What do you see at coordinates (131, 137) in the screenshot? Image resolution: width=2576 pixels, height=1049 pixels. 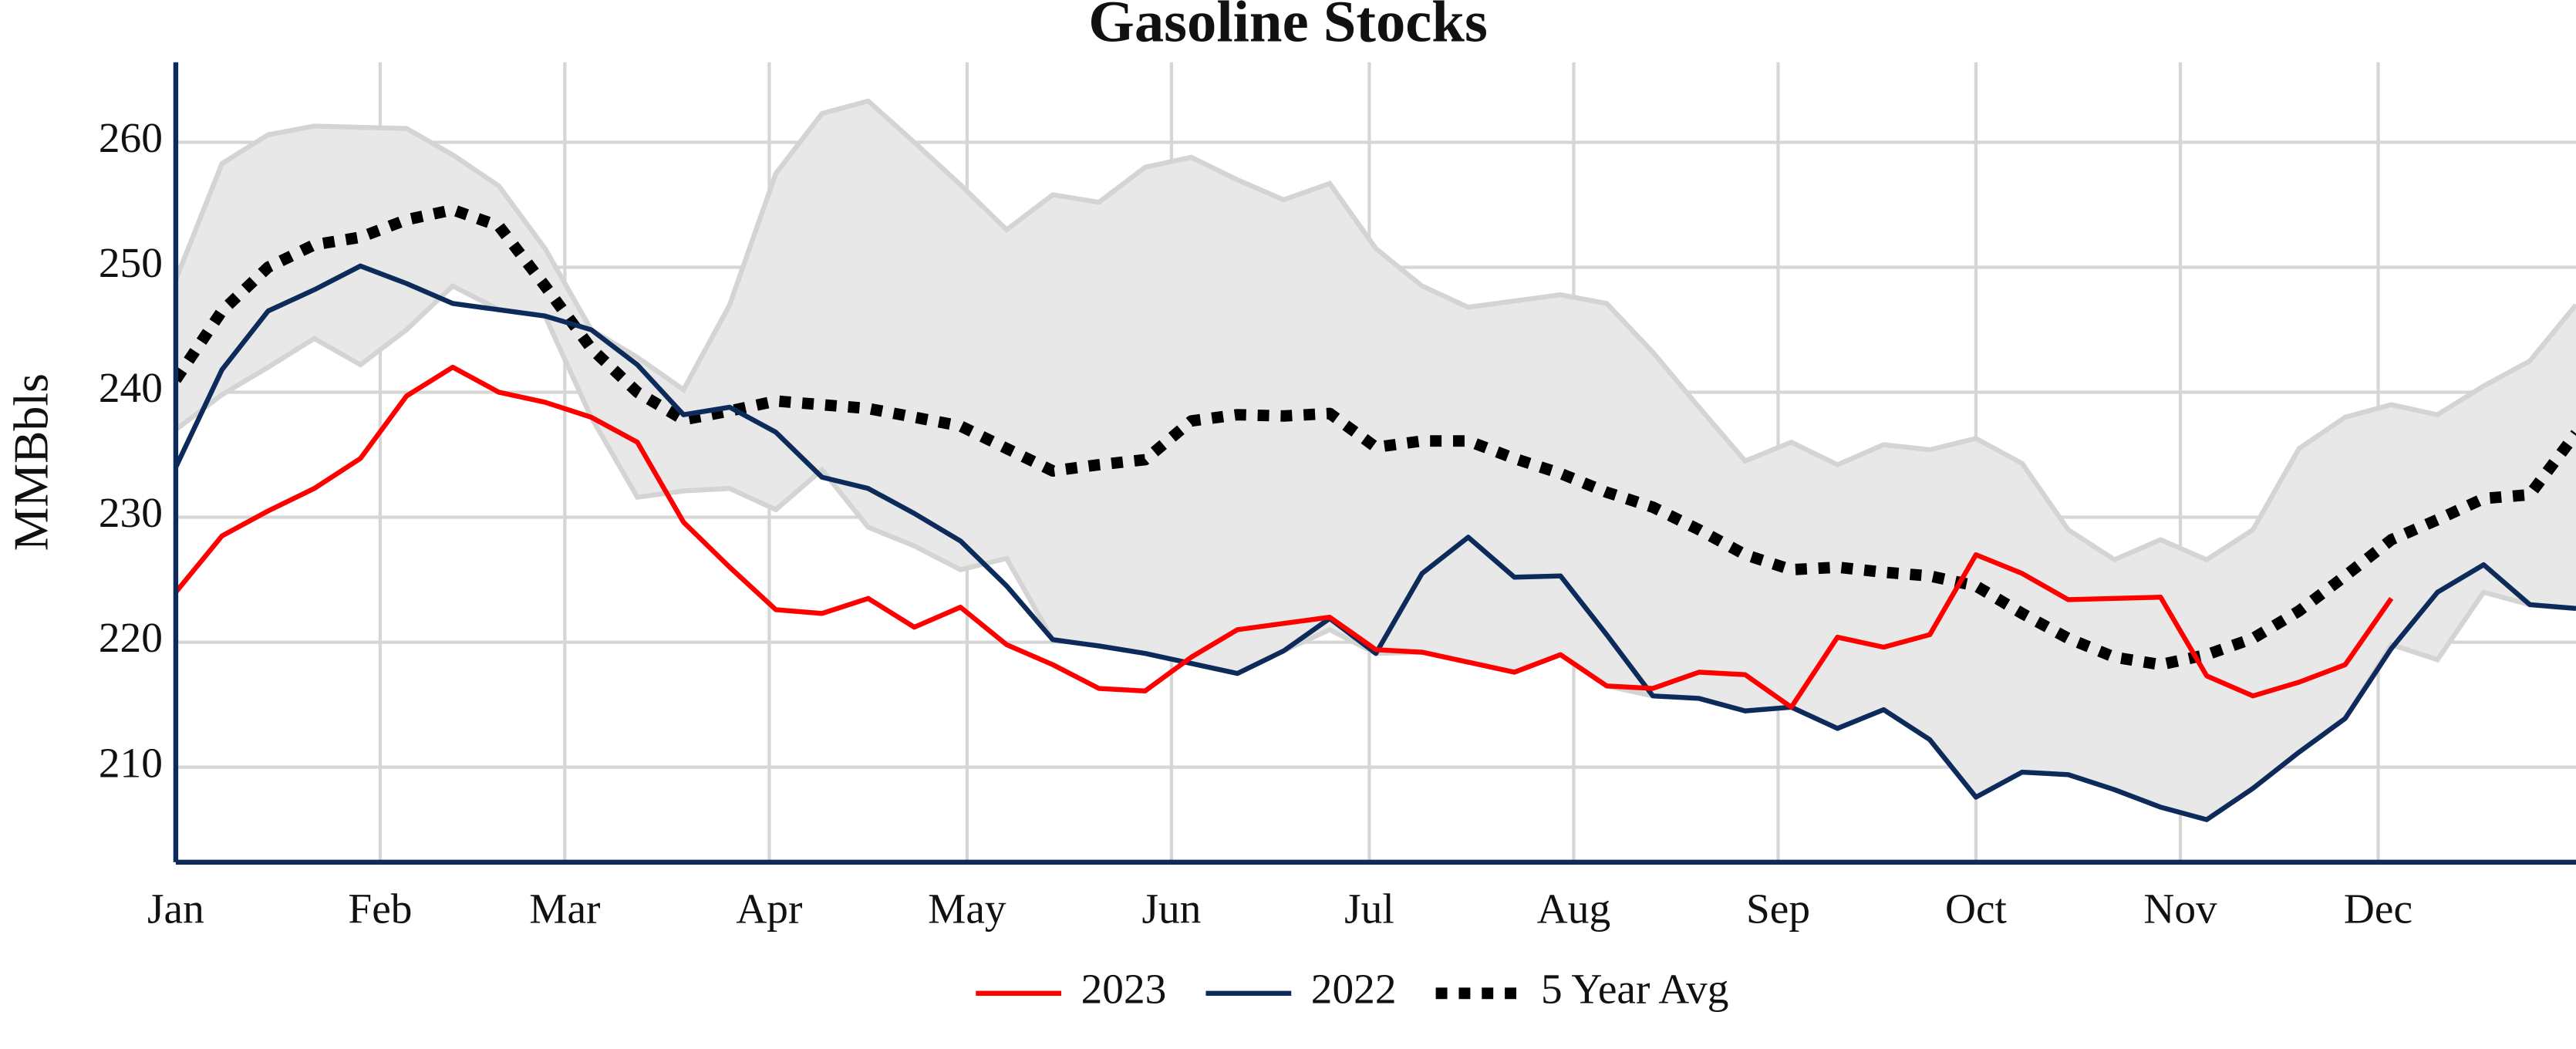 I see `y-tick-label: 260` at bounding box center [131, 137].